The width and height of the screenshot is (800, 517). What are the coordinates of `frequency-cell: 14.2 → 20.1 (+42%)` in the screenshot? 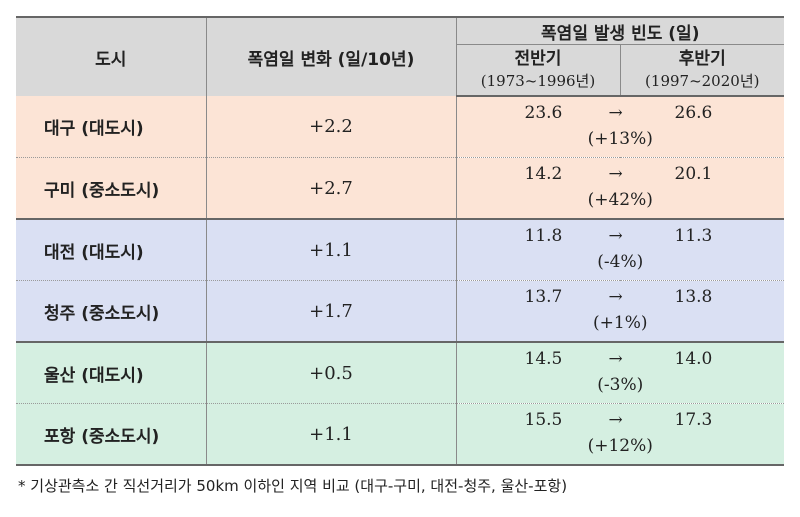 It's located at (620, 188).